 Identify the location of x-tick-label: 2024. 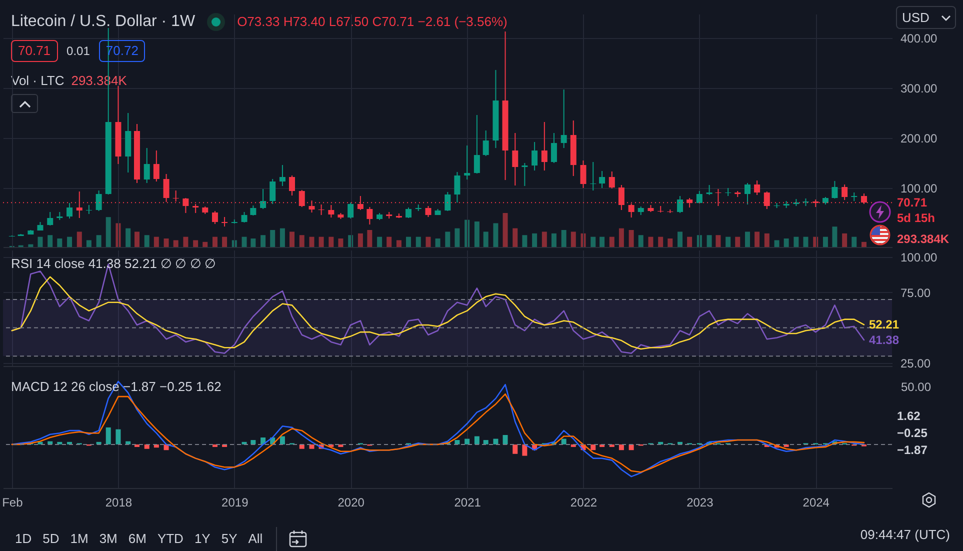
(816, 503).